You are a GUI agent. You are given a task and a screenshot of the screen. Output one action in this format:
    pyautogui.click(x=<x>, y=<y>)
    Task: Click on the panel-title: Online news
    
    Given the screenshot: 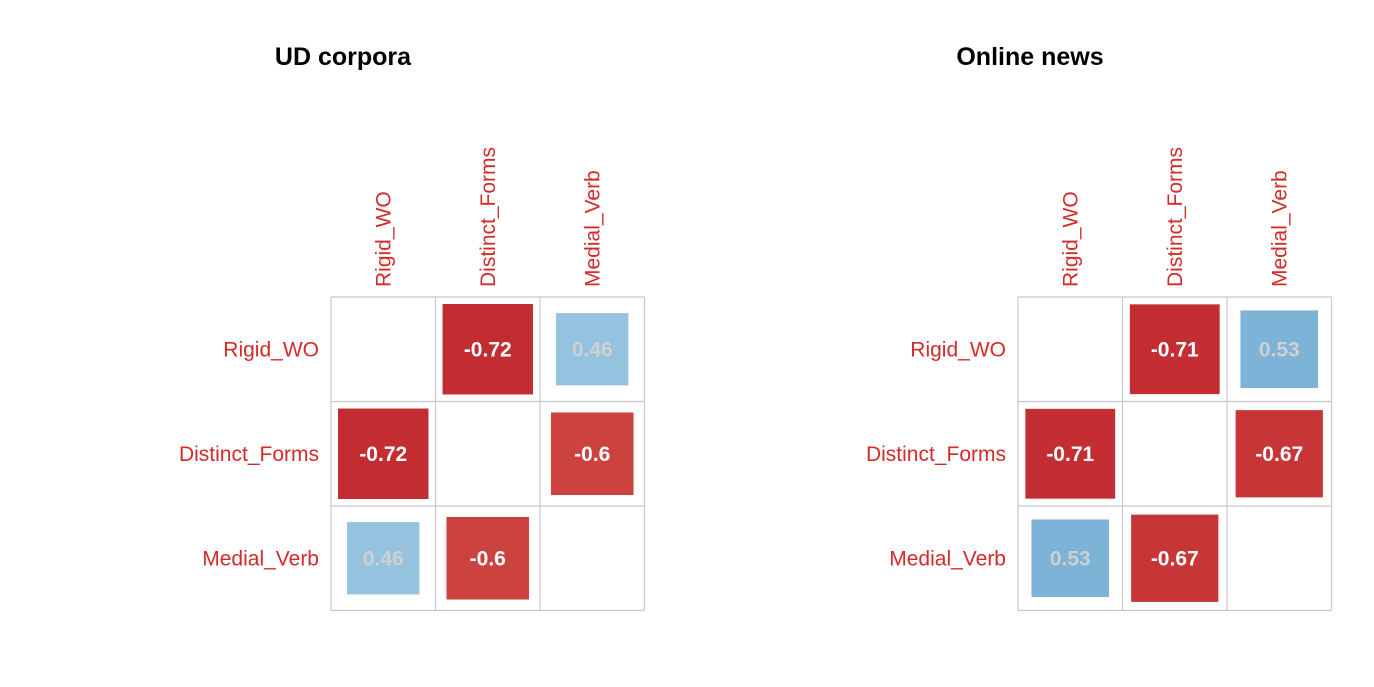 What is the action you would take?
    pyautogui.click(x=1029, y=57)
    